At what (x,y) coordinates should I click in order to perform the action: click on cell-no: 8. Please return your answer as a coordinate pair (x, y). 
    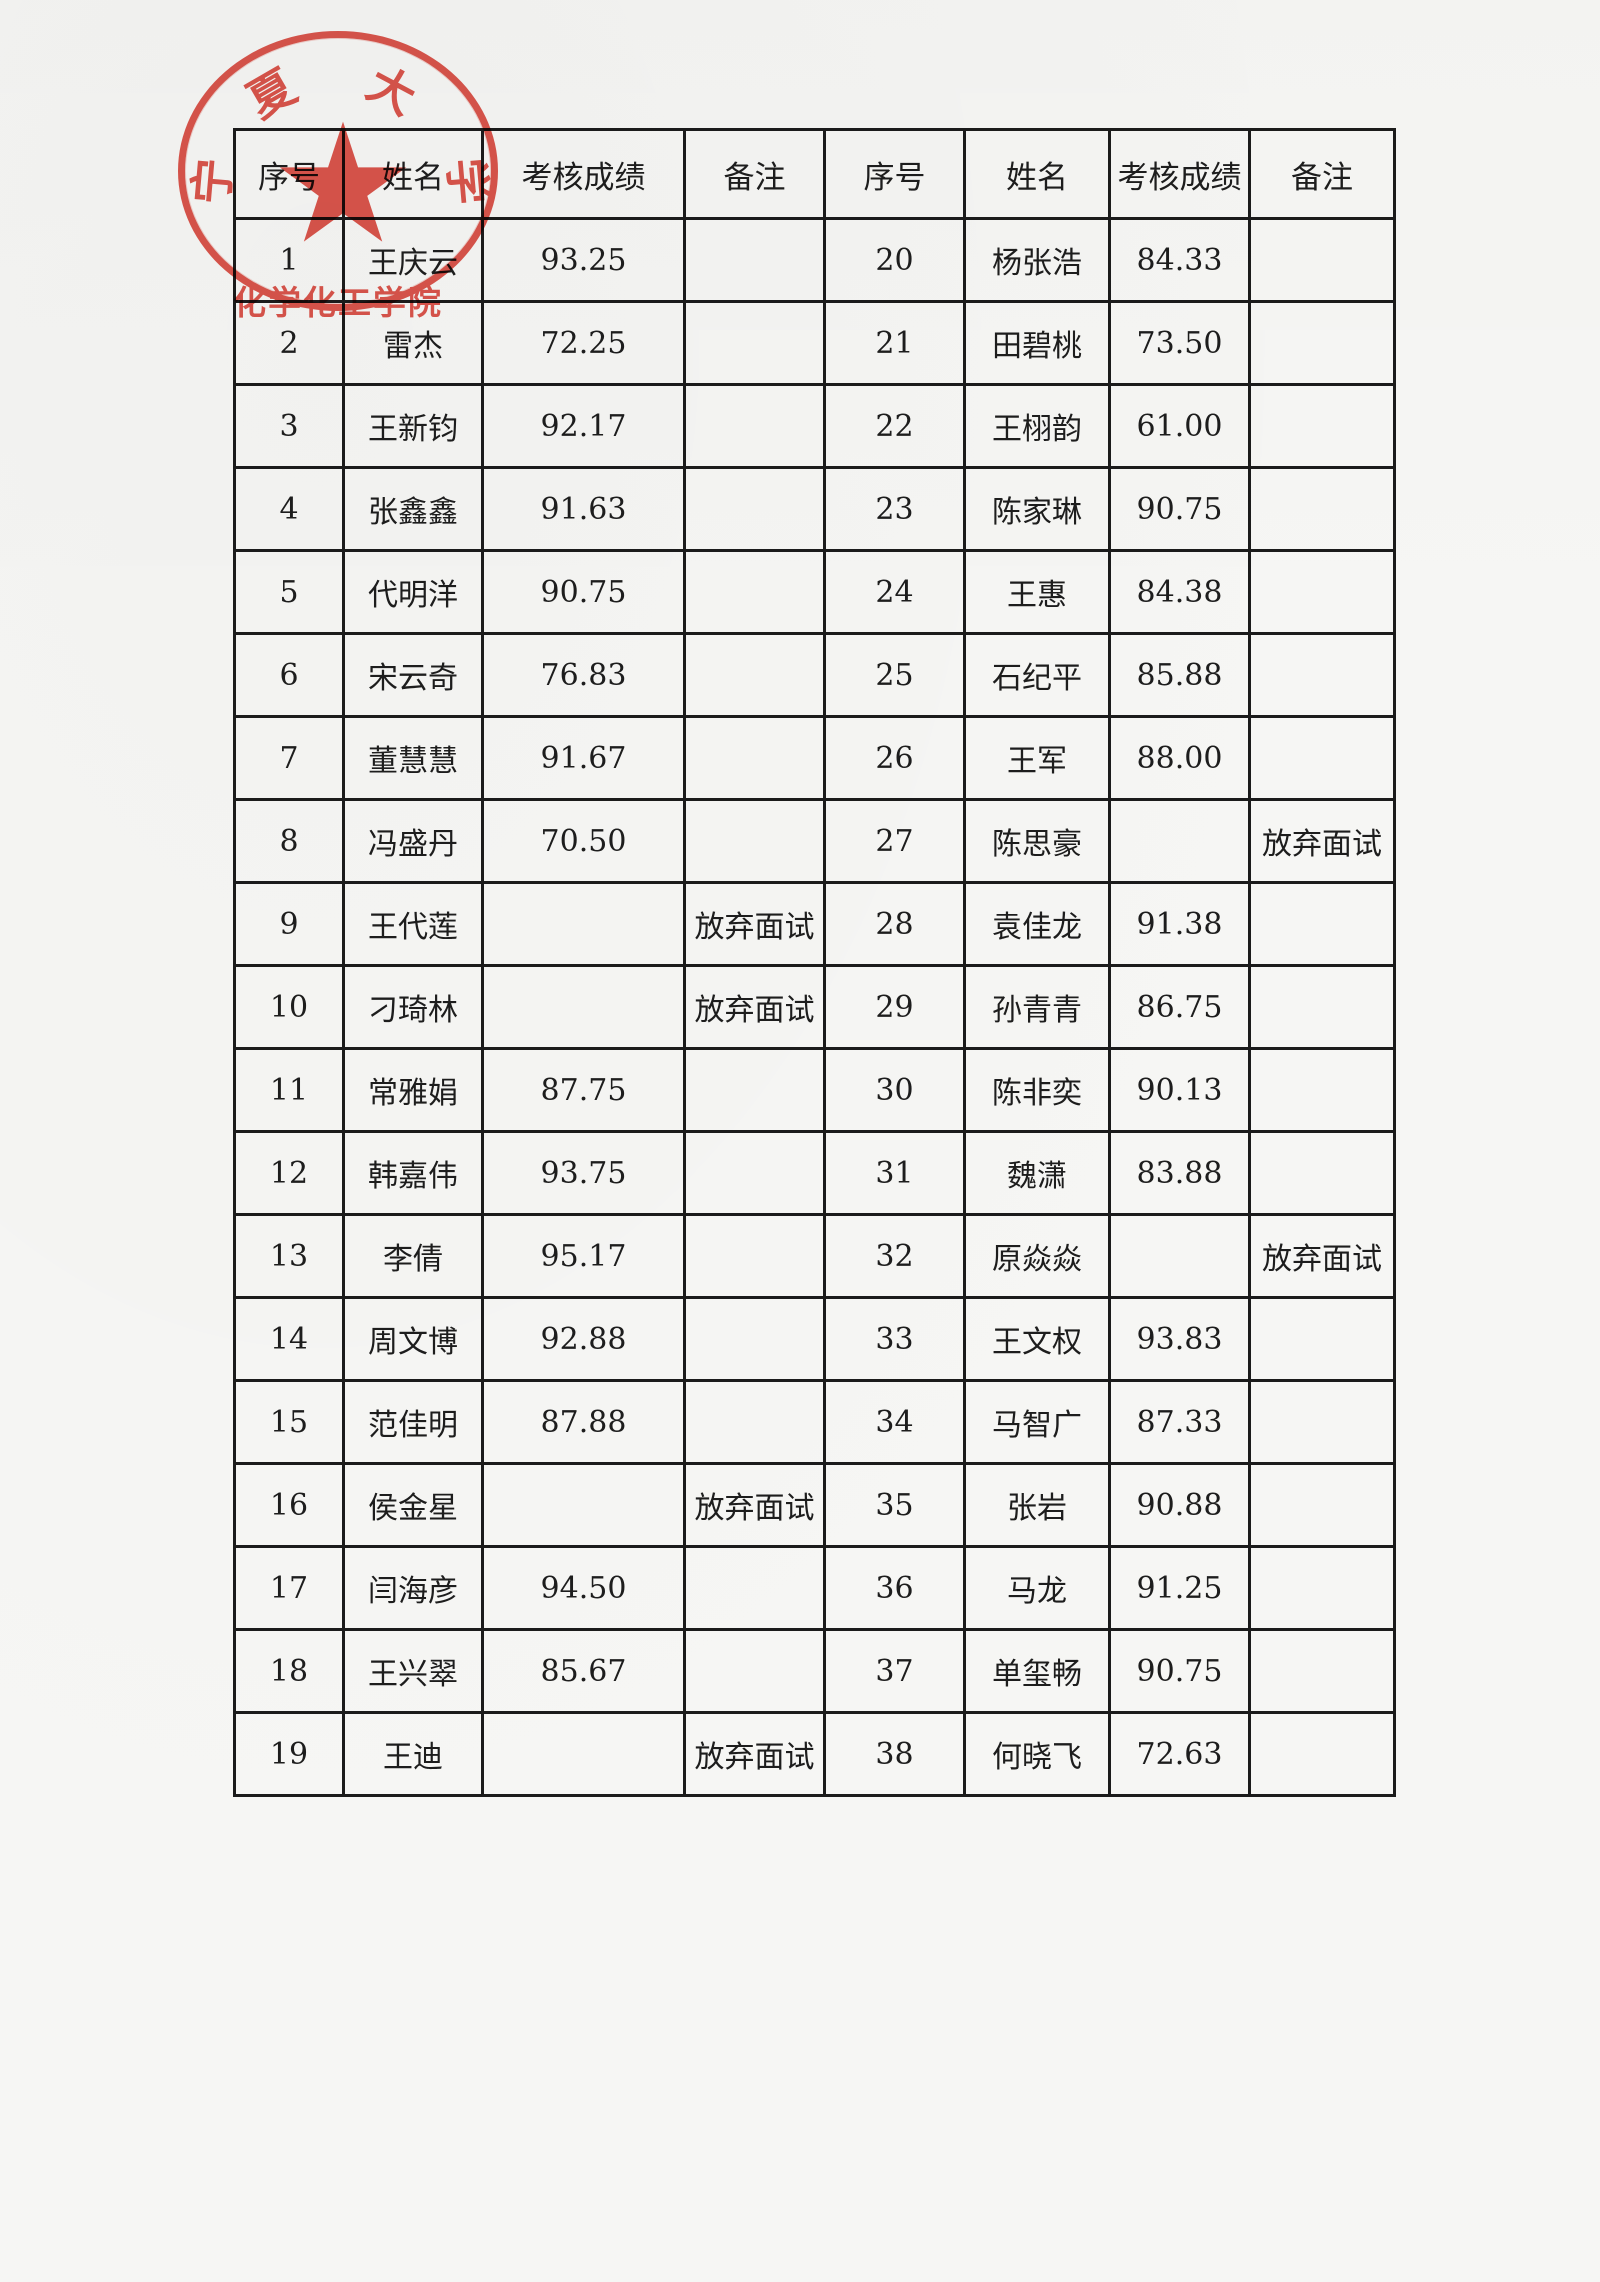
    Looking at the image, I should click on (289, 841).